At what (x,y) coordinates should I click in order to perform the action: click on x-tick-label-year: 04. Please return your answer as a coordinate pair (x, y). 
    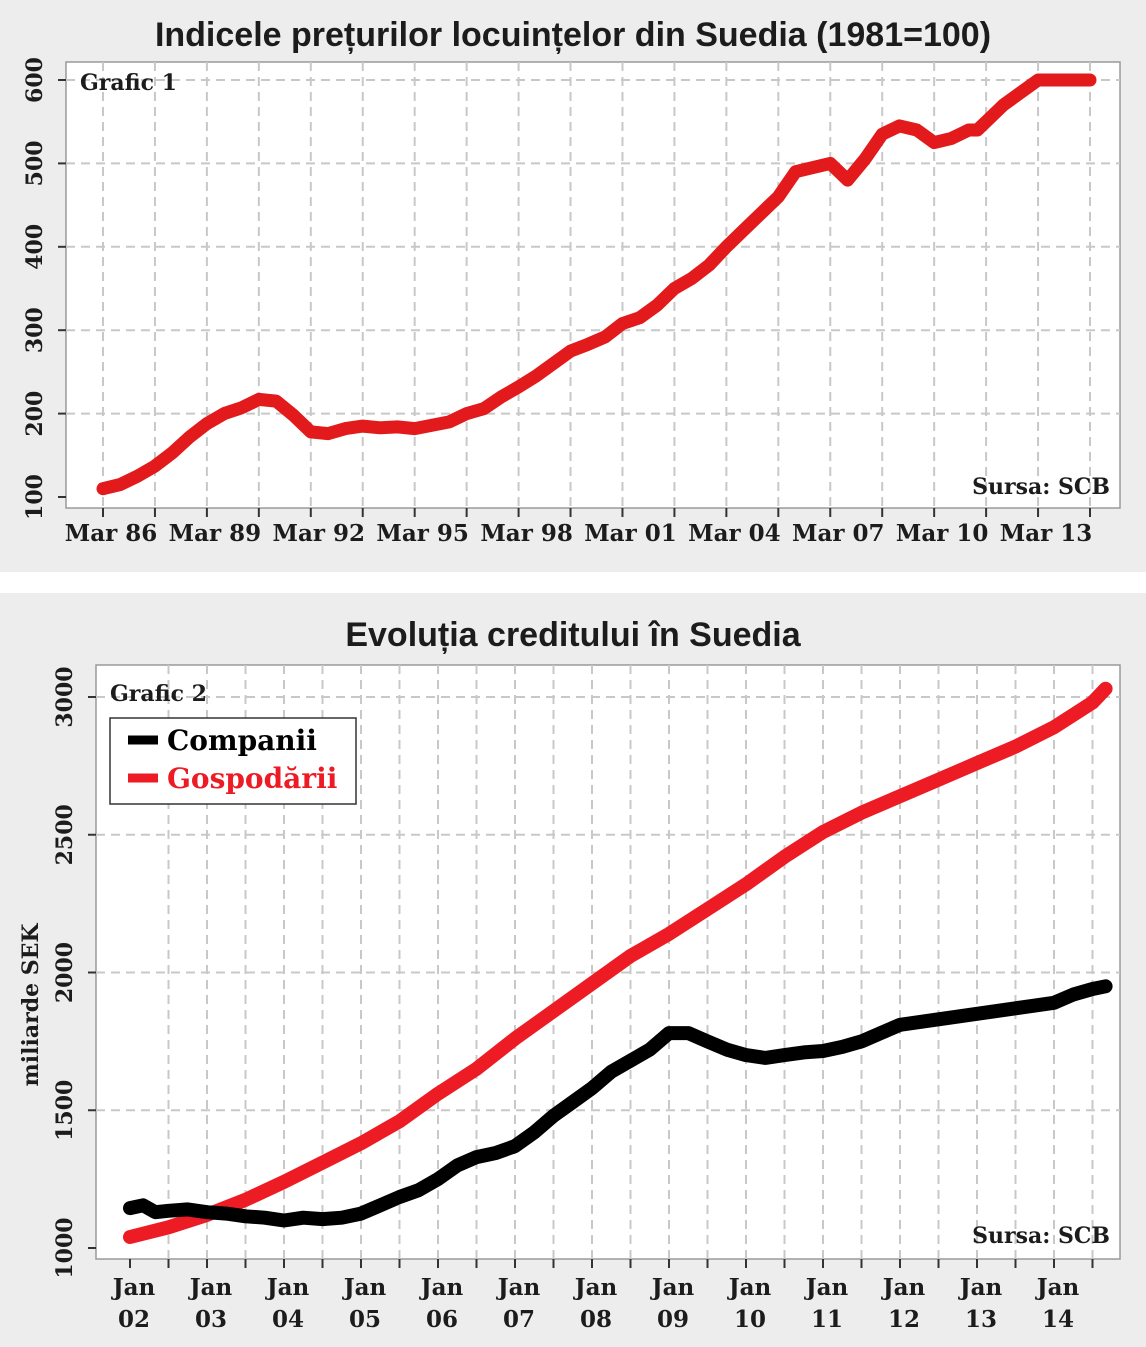
    Looking at the image, I should click on (288, 1319).